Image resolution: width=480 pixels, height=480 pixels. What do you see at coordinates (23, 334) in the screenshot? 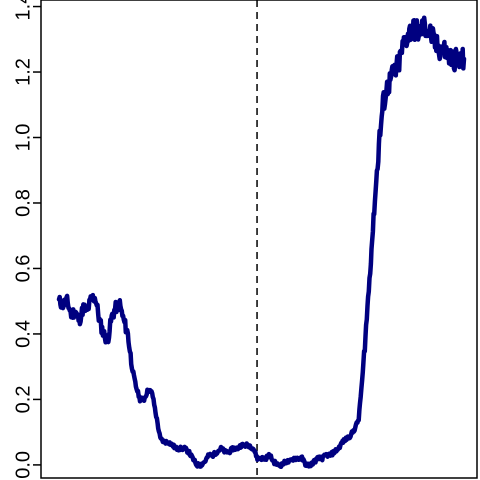
I see `y-tick-label: 0.4` at bounding box center [23, 334].